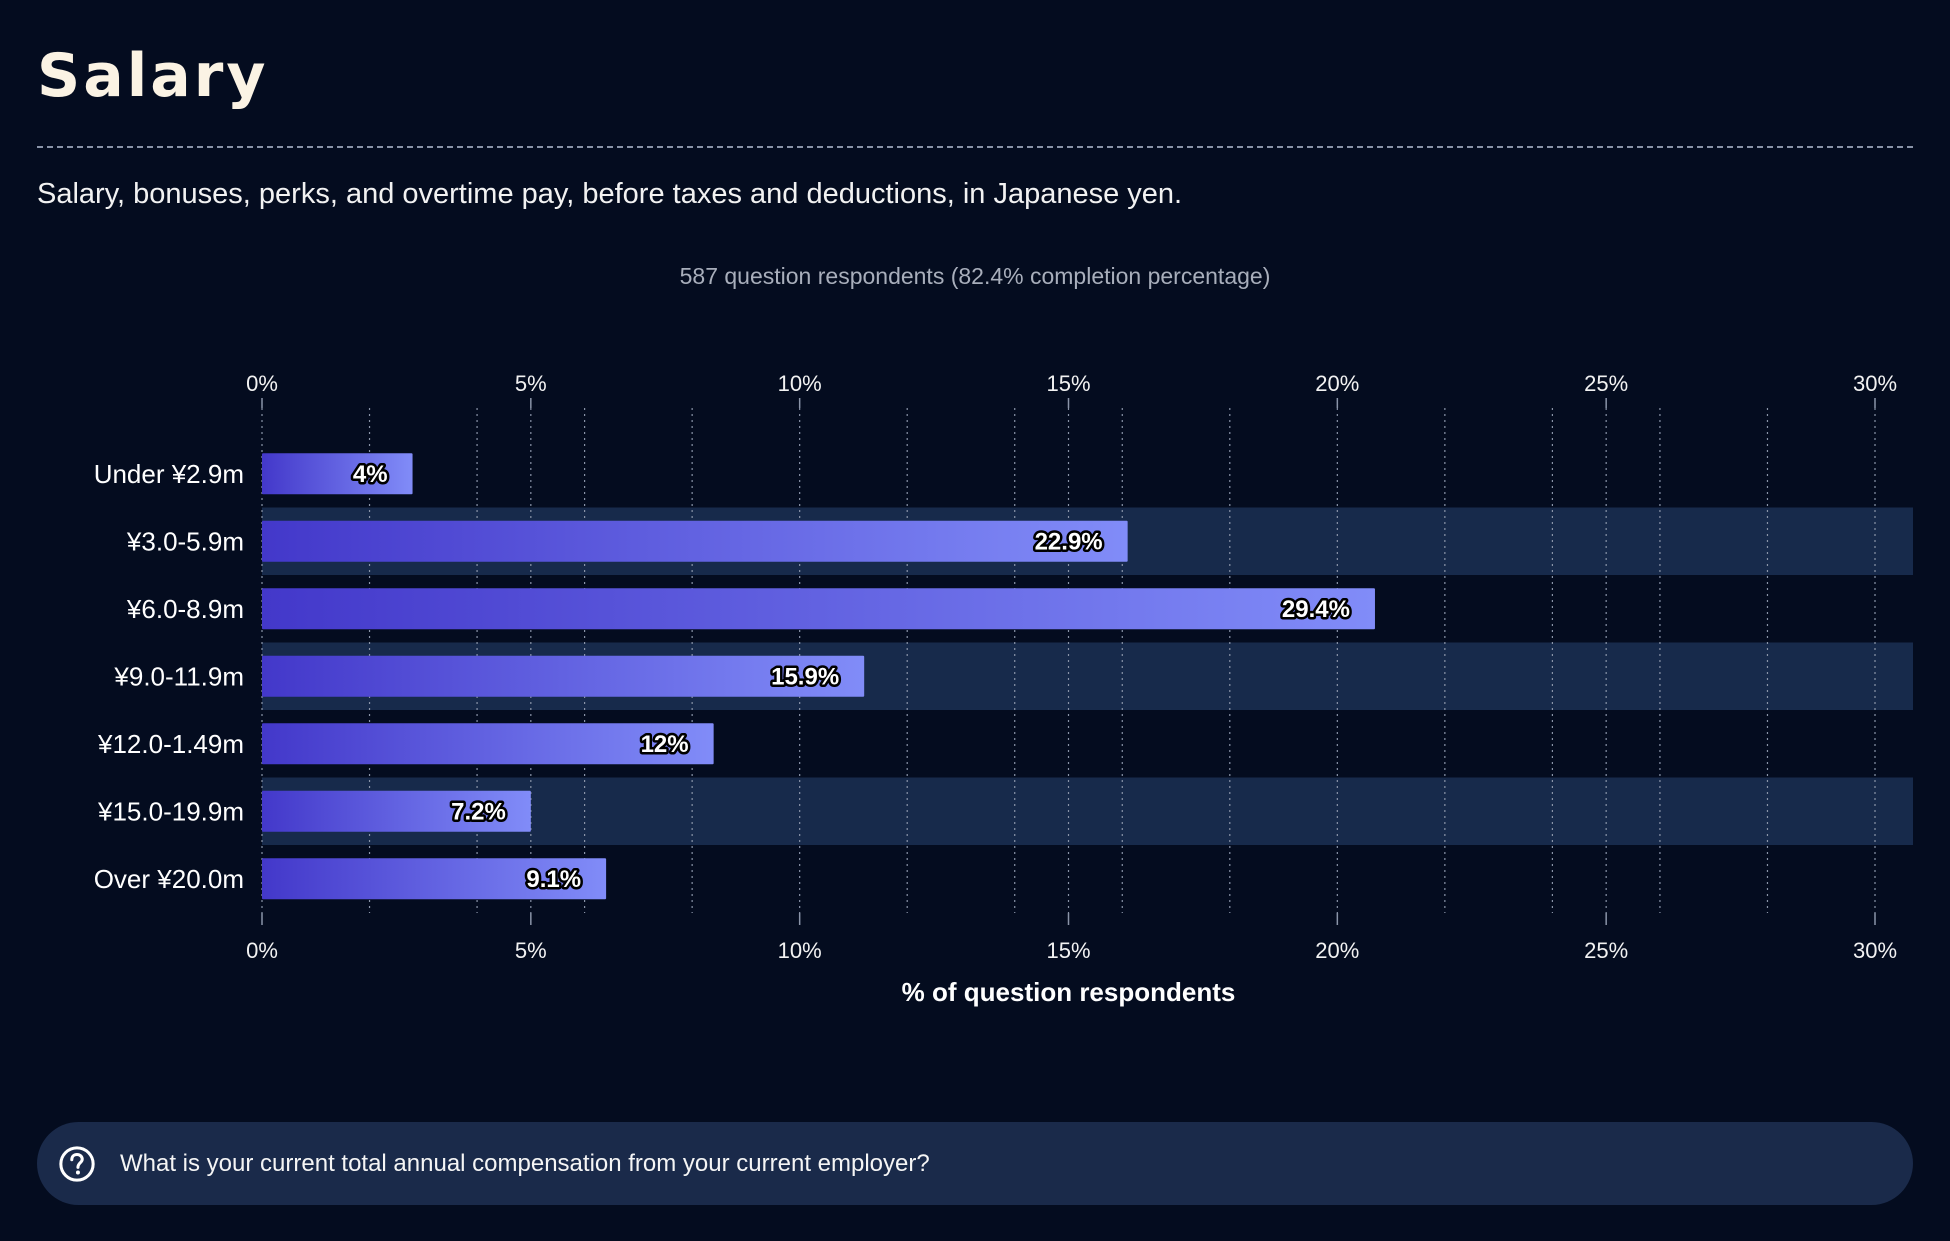 Image resolution: width=1950 pixels, height=1241 pixels. I want to click on category-label: Under ¥2.9m, so click(169, 474).